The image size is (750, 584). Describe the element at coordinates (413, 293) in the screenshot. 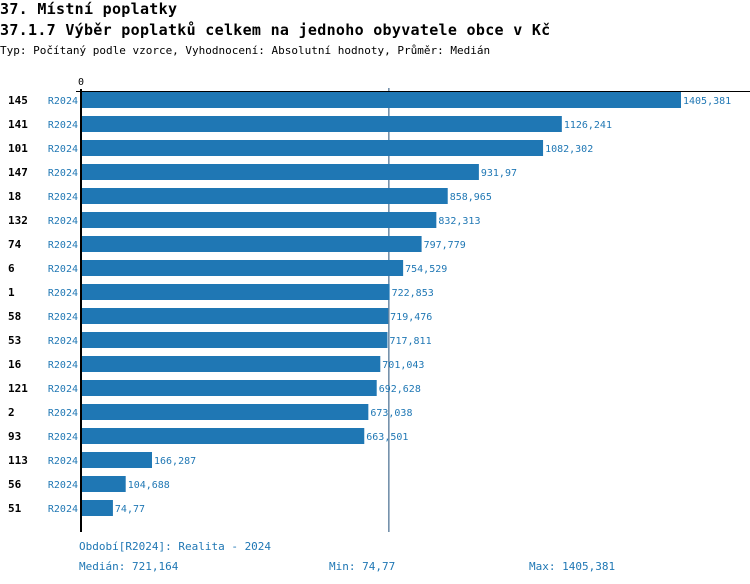

I see `value-label: 722,853` at that location.